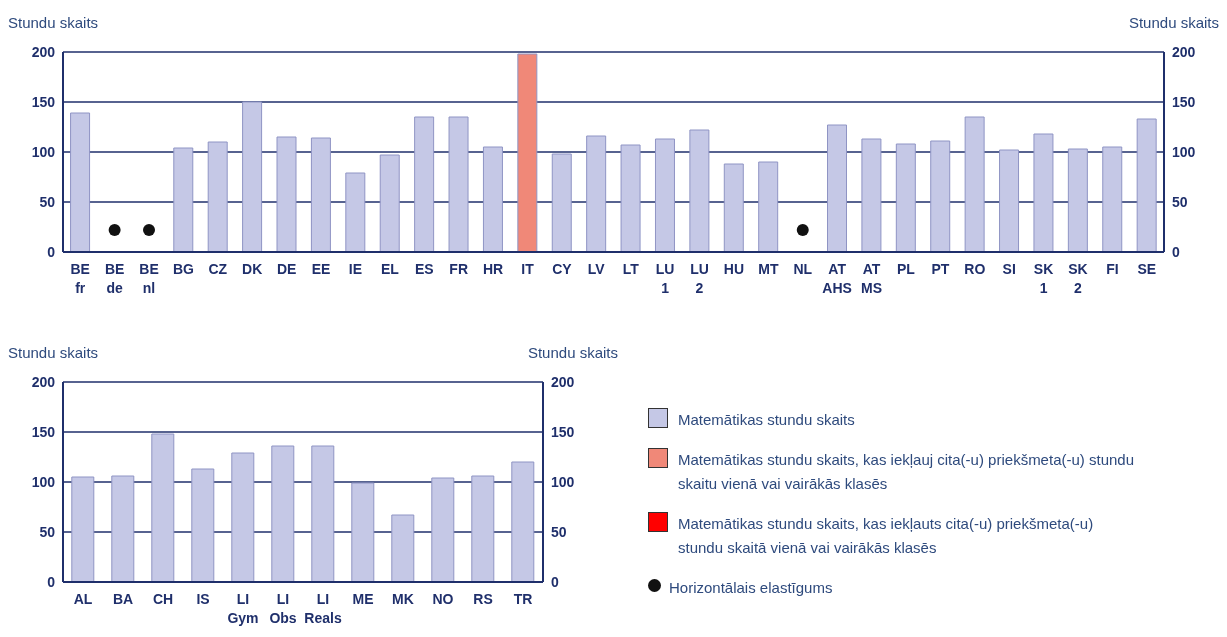 Image resolution: width=1227 pixels, height=637 pixels. What do you see at coordinates (1147, 269) in the screenshot?
I see `x-tick-label: SE` at bounding box center [1147, 269].